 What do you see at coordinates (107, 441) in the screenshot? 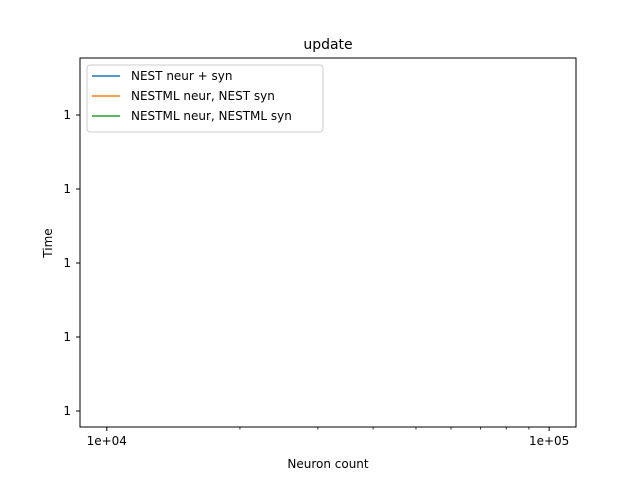
I see `x-tick-label: 1e+04` at bounding box center [107, 441].